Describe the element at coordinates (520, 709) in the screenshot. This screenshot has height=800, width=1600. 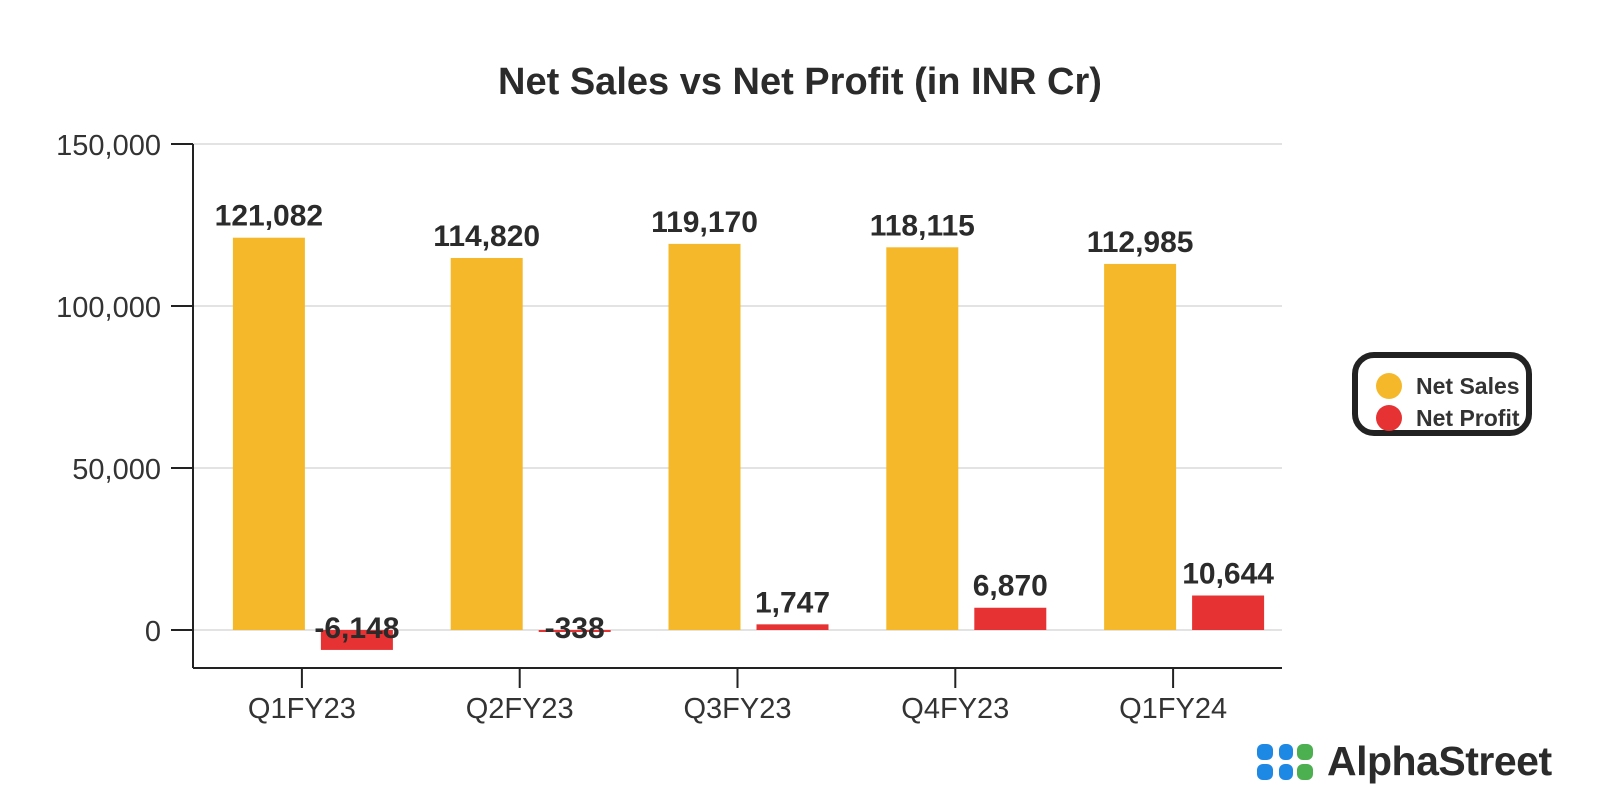
I see `x-tick-label: Q2FY23` at that location.